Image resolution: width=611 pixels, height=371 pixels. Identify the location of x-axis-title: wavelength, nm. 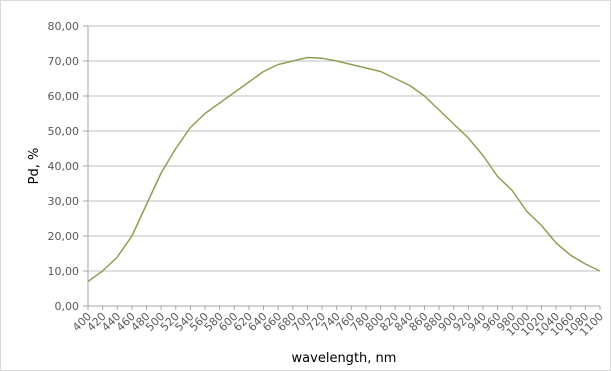
(344, 358).